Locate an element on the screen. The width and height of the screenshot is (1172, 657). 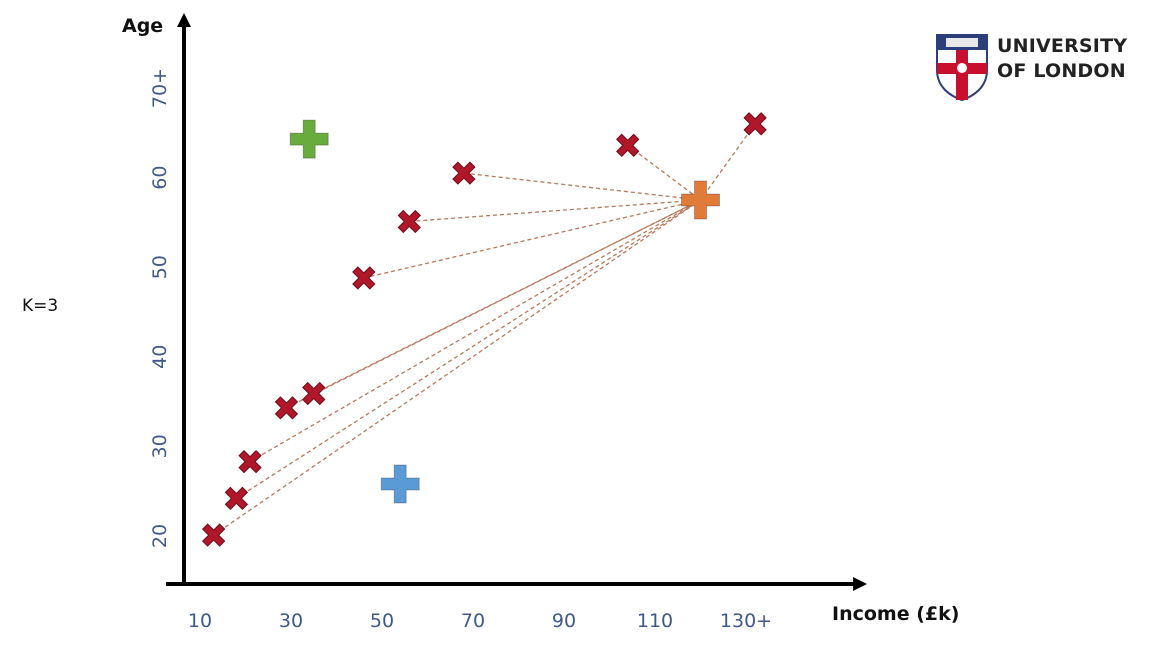
x-tick-label: 70 is located at coordinates (473, 621).